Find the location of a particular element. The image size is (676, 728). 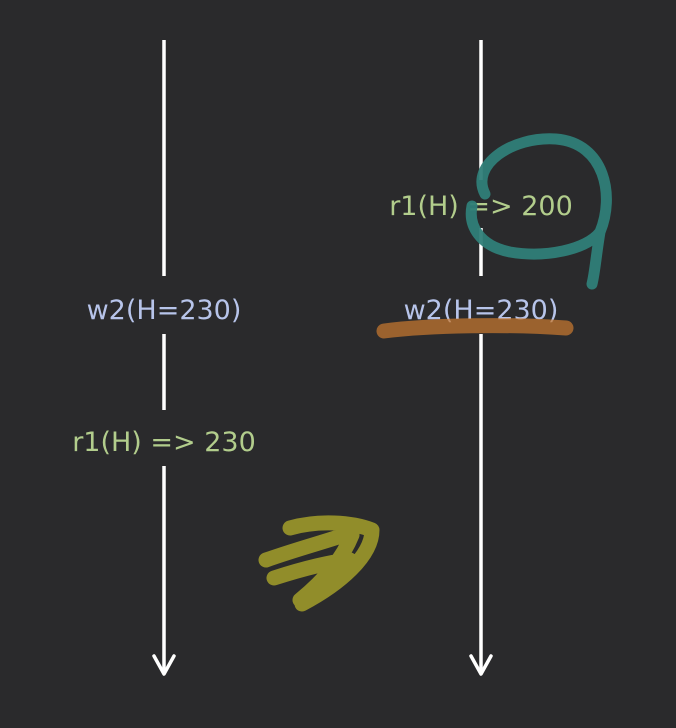

arrow-annotation is located at coordinates (319, 563).